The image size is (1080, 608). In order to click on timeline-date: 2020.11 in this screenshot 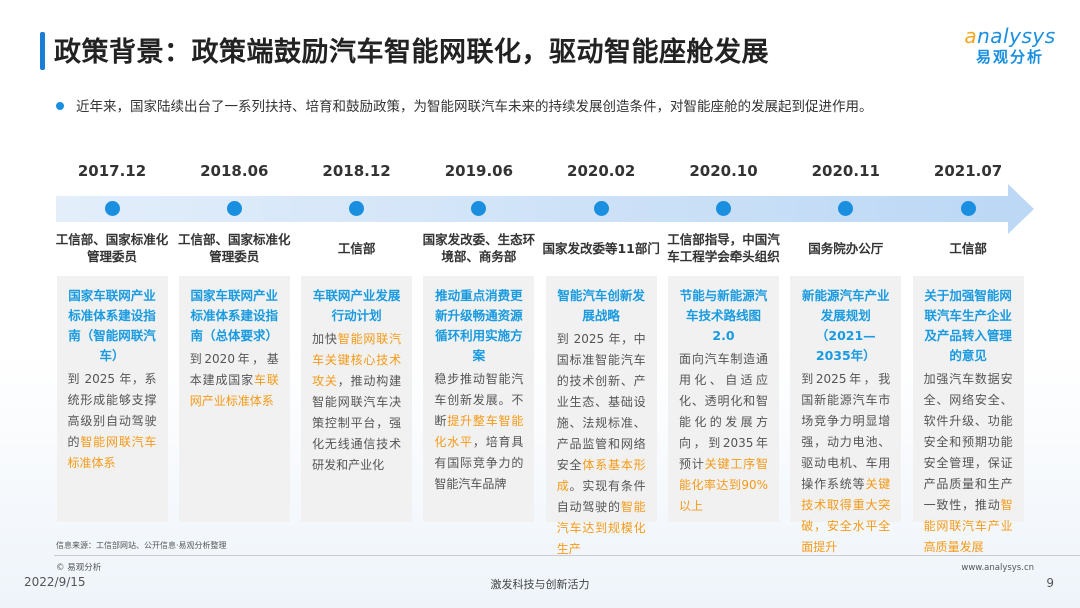, I will do `click(845, 171)`.